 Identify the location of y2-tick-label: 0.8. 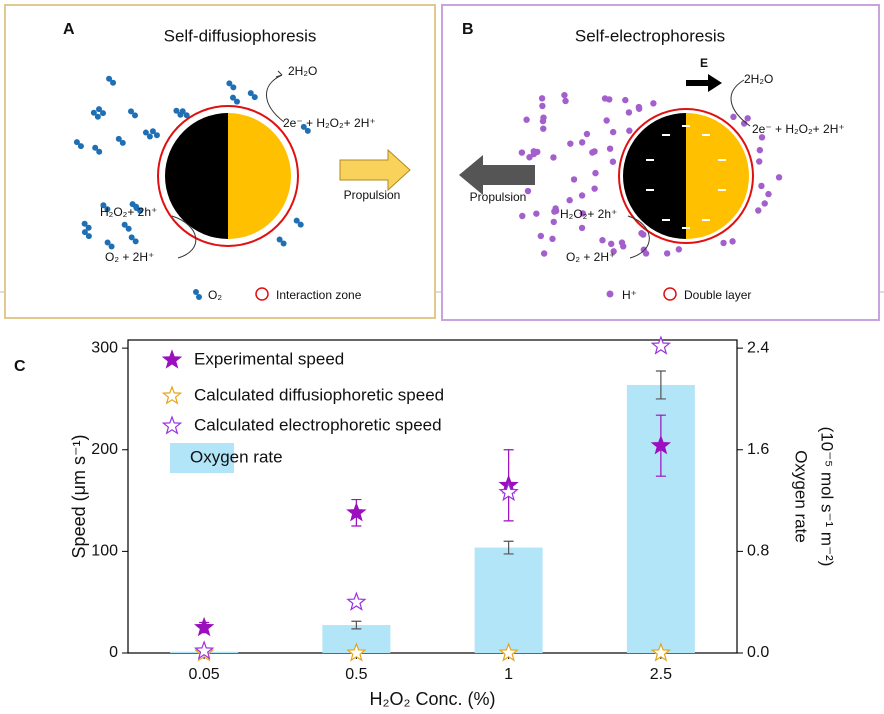
(758, 551).